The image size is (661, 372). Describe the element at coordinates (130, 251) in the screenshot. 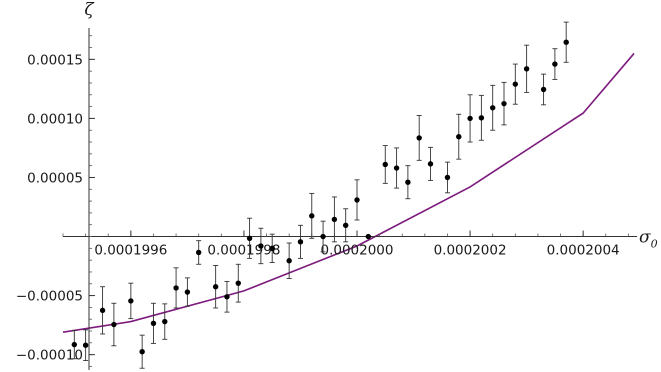

I see `x-tick-label: 0.0001996` at that location.